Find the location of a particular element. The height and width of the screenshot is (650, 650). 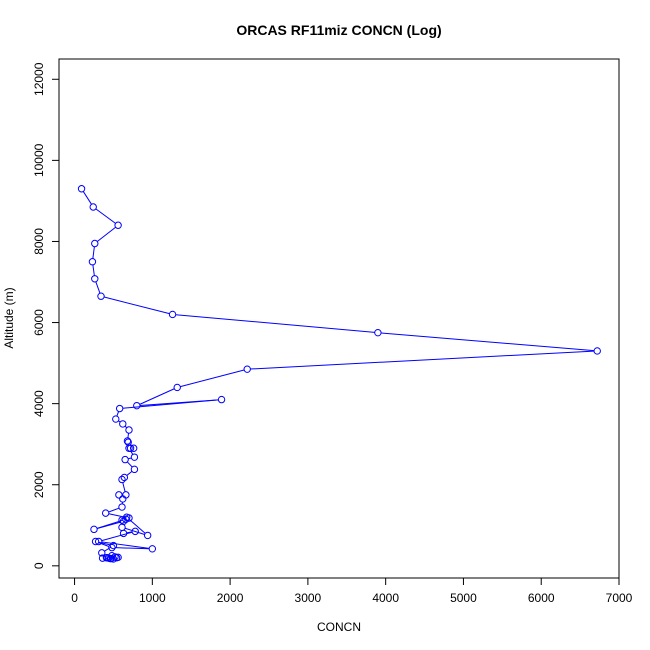

x-tick-label: 4000 is located at coordinates (385, 598).